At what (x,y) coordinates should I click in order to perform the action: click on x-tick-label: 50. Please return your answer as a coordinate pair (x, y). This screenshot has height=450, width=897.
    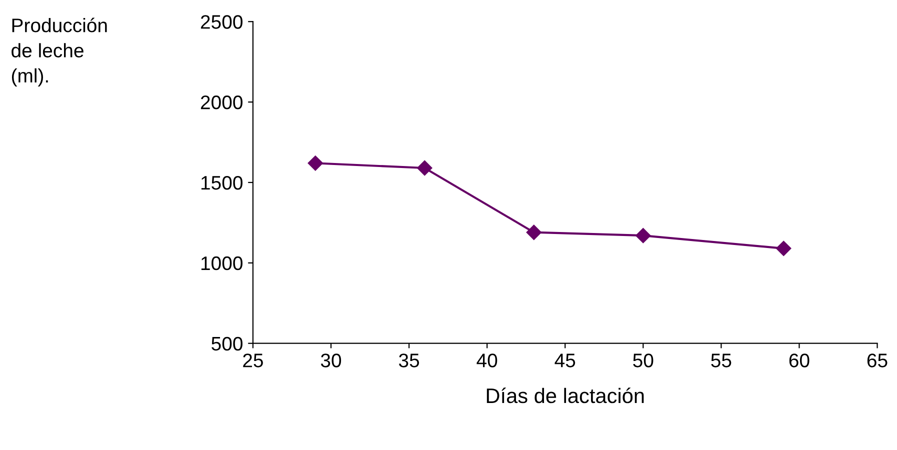
    Looking at the image, I should click on (643, 361).